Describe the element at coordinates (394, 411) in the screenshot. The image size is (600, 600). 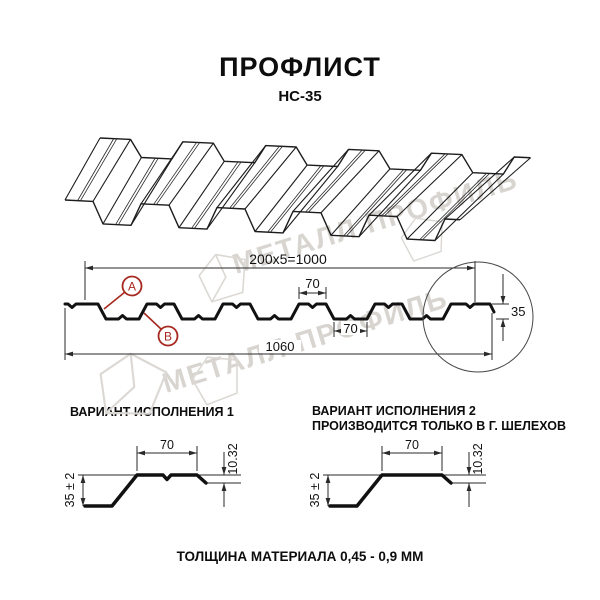
I see `variant2-label-line1: ВАРИАНТ ИСПОЛНЕНИЯ 2` at that location.